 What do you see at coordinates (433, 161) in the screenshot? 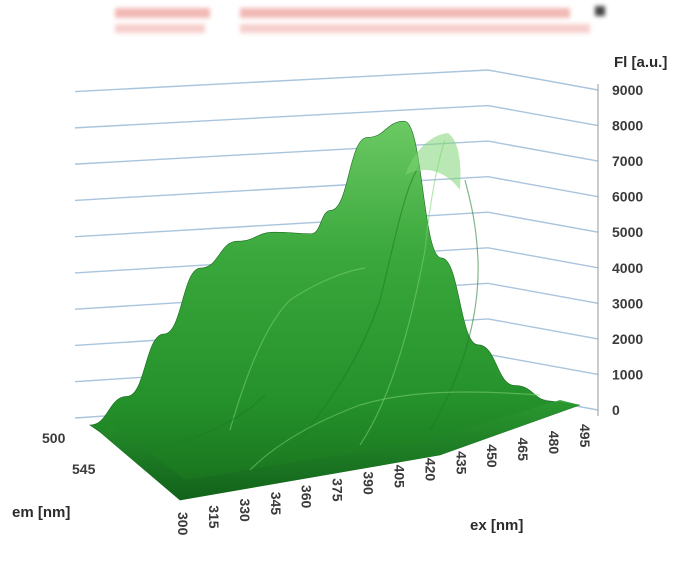
I see `peak-highlight` at bounding box center [433, 161].